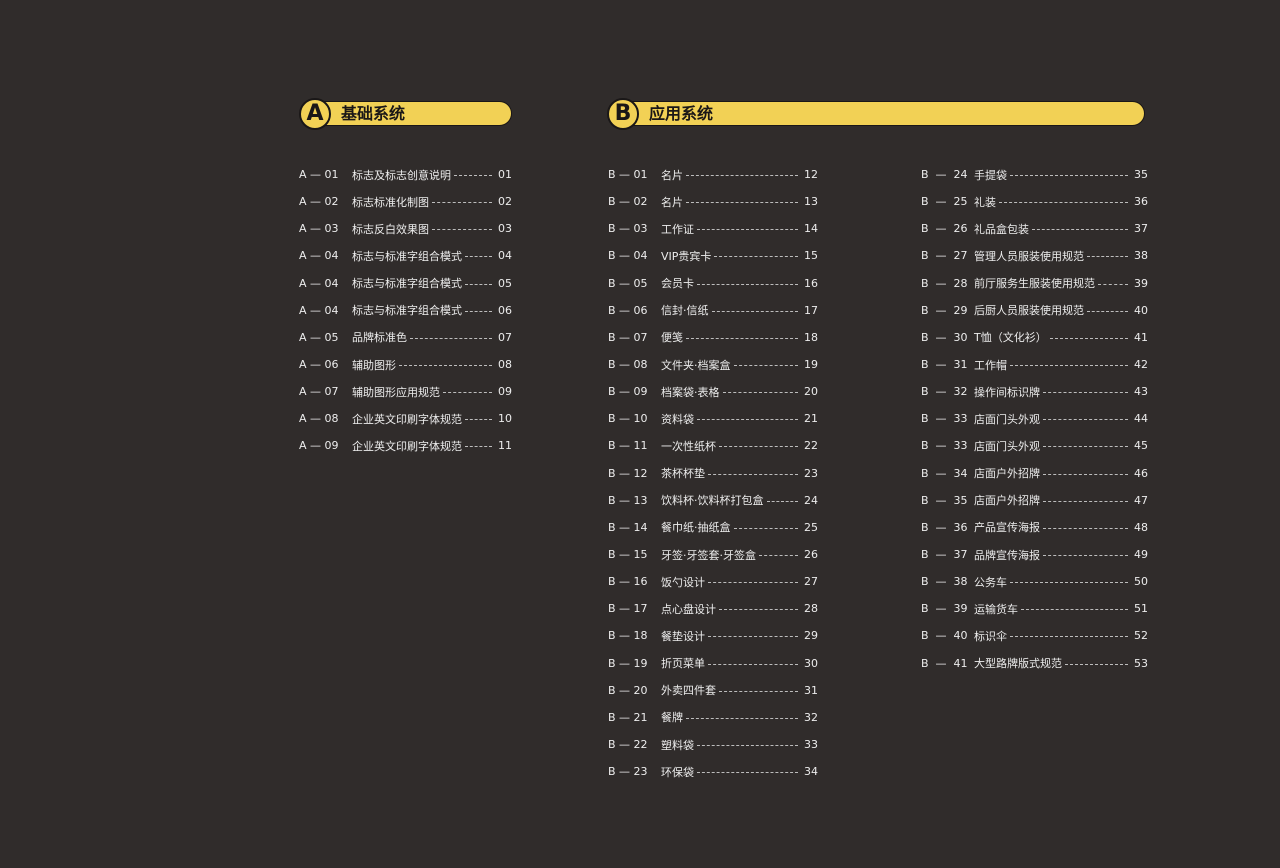  Describe the element at coordinates (505, 365) in the screenshot. I see `toc-page: 08` at that location.